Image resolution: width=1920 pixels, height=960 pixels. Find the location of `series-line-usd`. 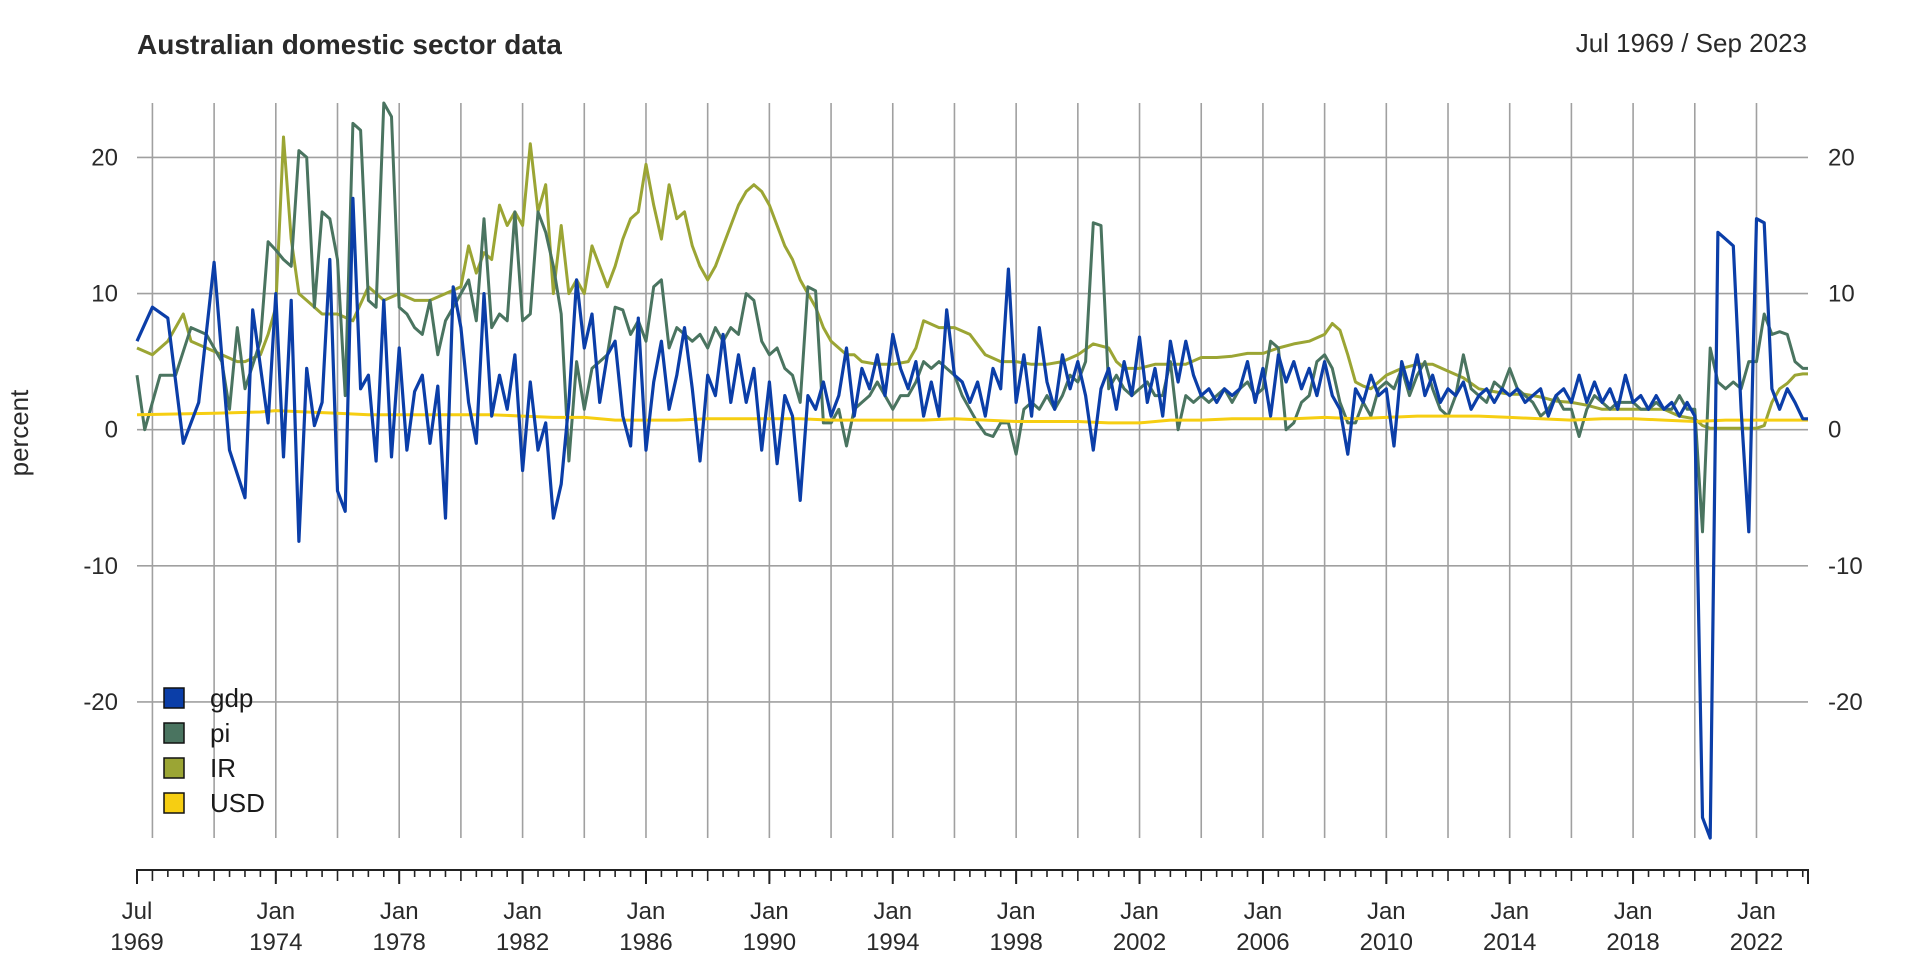

series-line-usd is located at coordinates (972, 417).